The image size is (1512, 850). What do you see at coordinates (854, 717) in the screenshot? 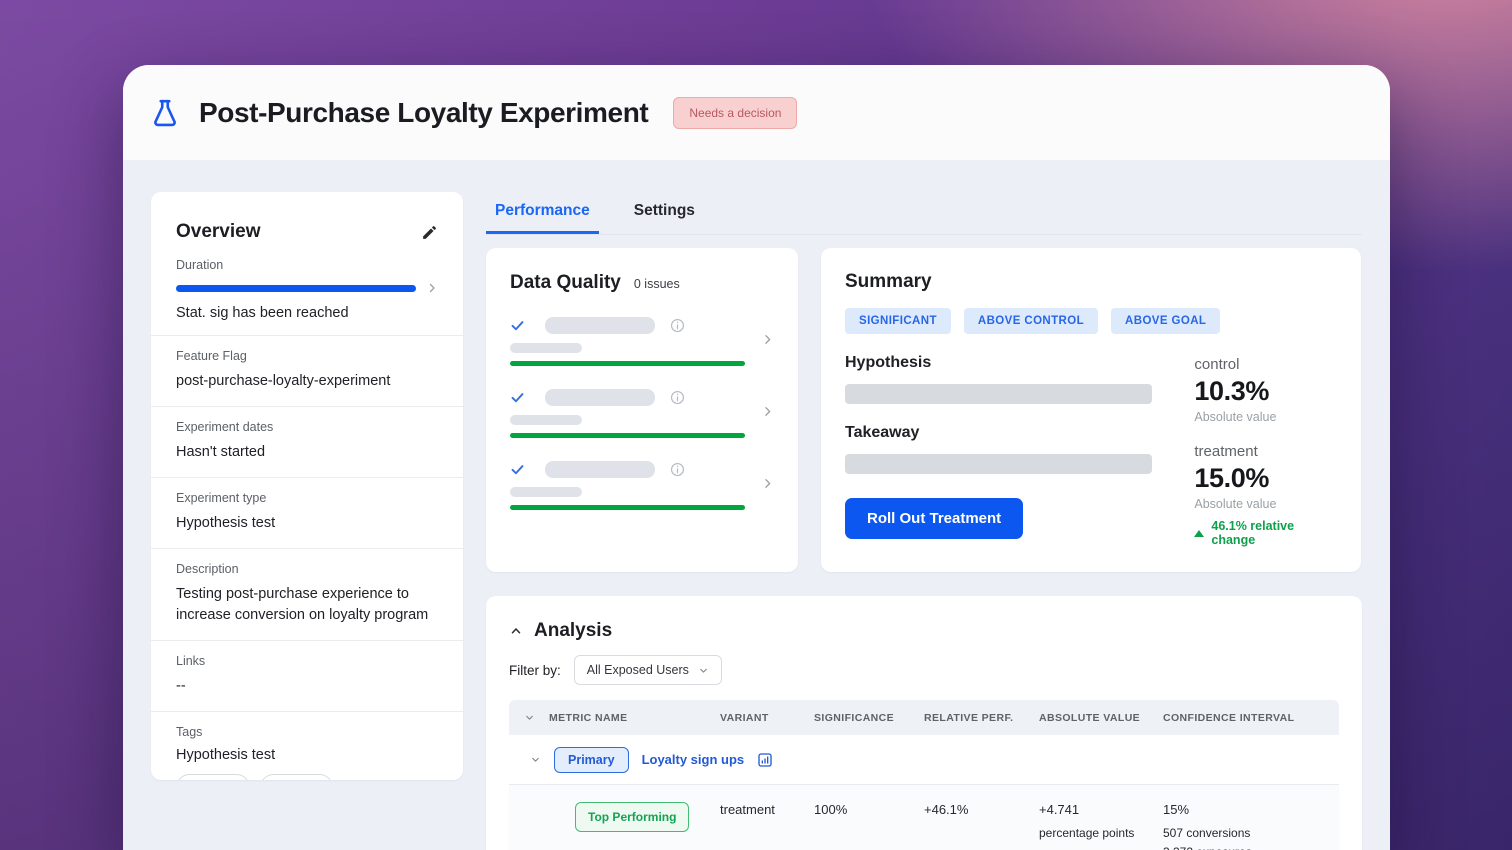
I see `column-header-significance: SIGNIFICANCE` at bounding box center [854, 717].